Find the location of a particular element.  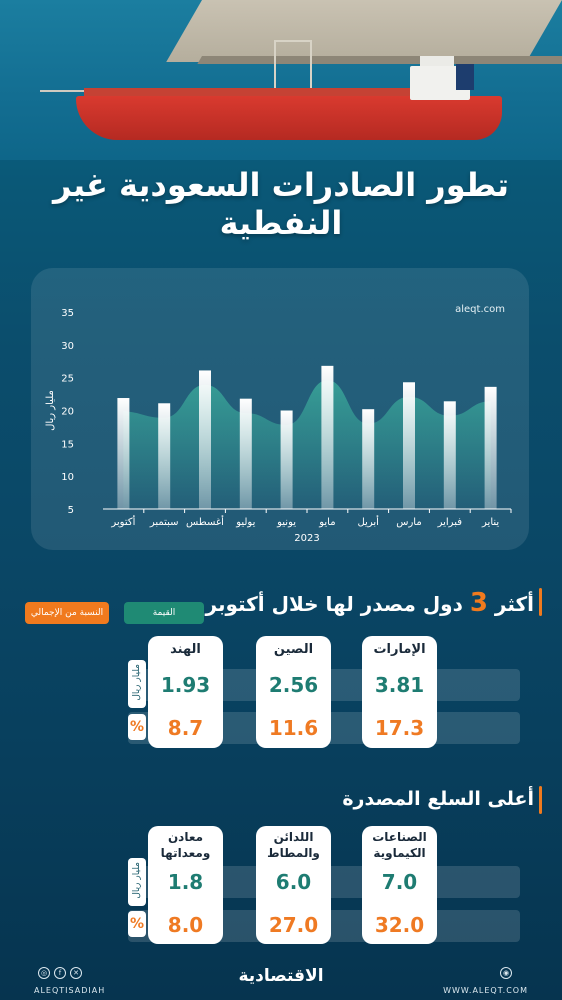

plastics-value: 6.0 is located at coordinates (293, 882).